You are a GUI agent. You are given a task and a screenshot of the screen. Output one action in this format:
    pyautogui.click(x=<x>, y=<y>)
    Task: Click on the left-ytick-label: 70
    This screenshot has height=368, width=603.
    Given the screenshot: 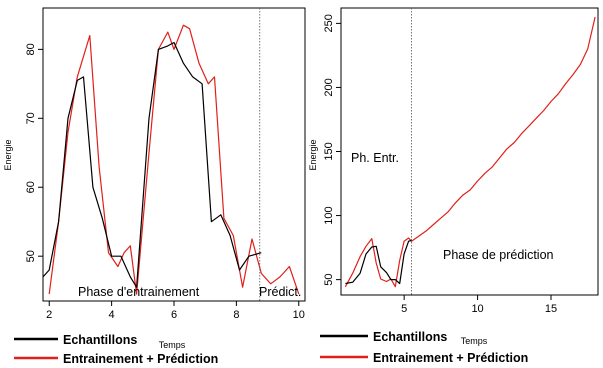 What is the action you would take?
    pyautogui.click(x=31, y=118)
    